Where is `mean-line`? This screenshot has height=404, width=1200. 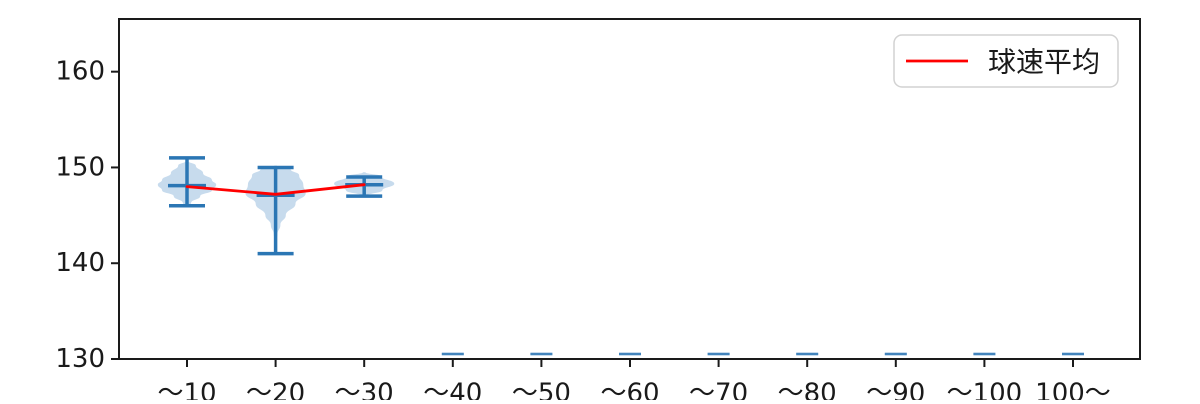 mean-line is located at coordinates (275, 189).